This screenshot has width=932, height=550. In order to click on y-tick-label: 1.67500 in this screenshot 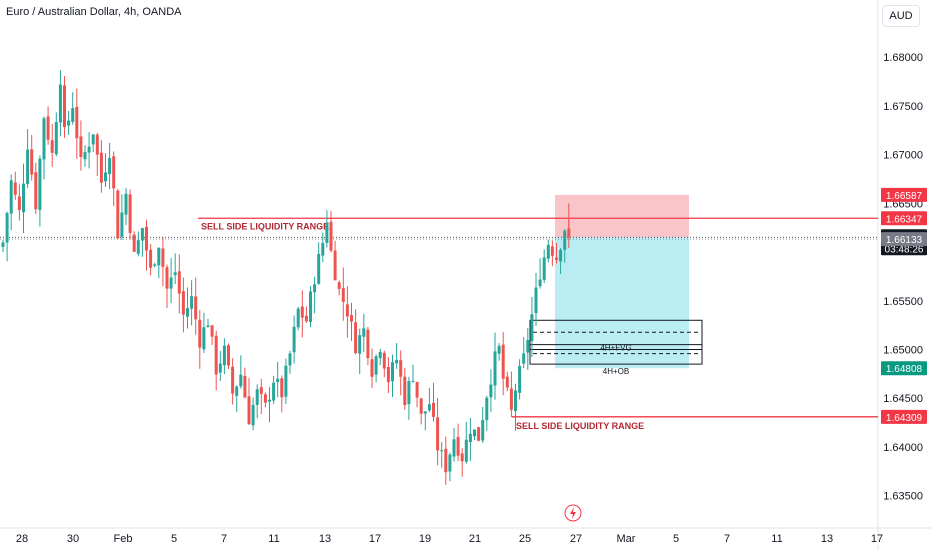, I will do `click(903, 107)`.